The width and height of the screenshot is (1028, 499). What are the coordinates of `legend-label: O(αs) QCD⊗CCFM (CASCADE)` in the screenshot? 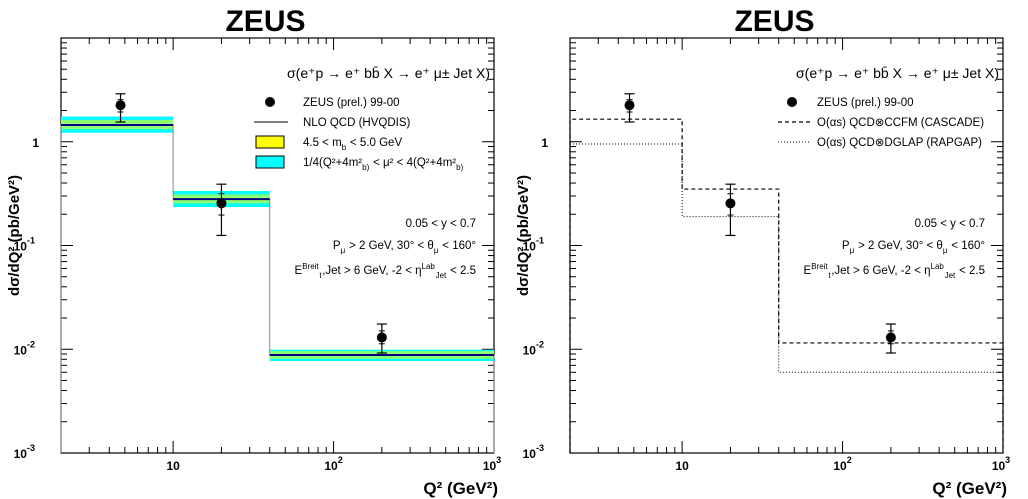 It's located at (900, 123).